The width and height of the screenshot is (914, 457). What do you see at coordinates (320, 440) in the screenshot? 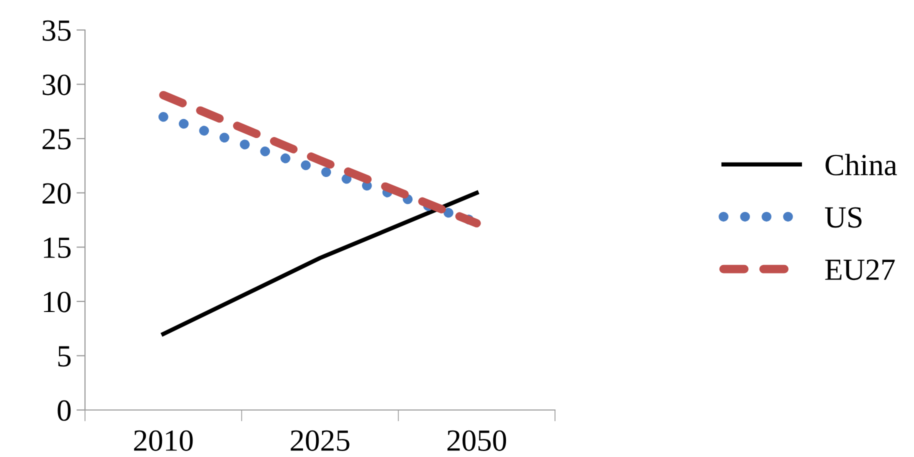
I see `x-tick-label: 2025` at bounding box center [320, 440].